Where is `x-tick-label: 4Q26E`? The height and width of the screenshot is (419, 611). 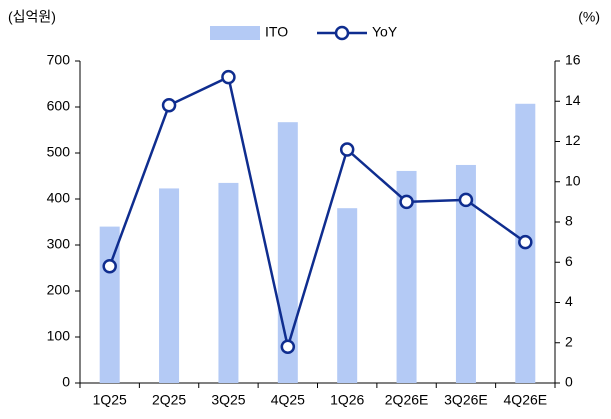
x-tick-label: 4Q26E is located at coordinates (526, 400).